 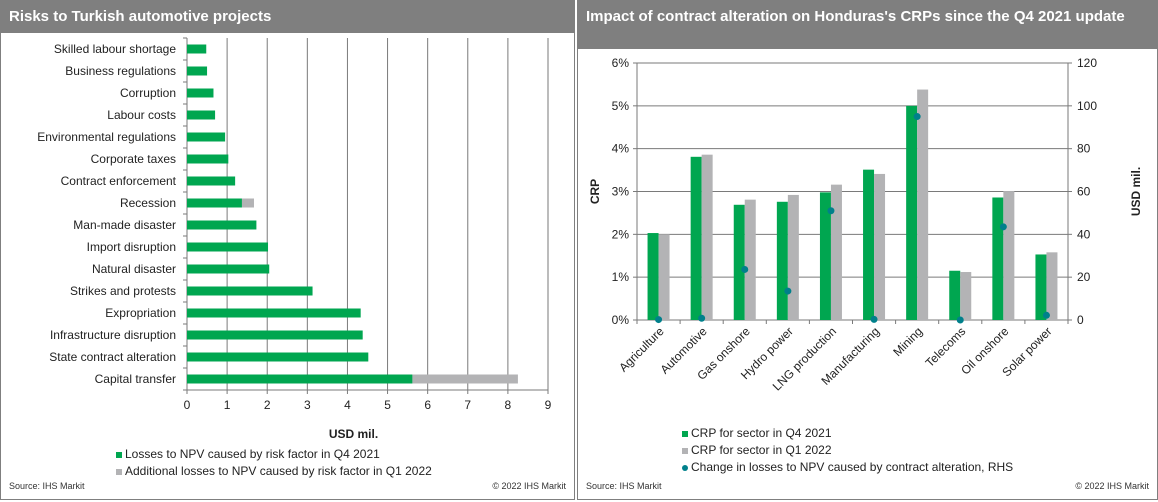 What do you see at coordinates (119, 181) in the screenshot?
I see `category-label: Contract enforcement` at bounding box center [119, 181].